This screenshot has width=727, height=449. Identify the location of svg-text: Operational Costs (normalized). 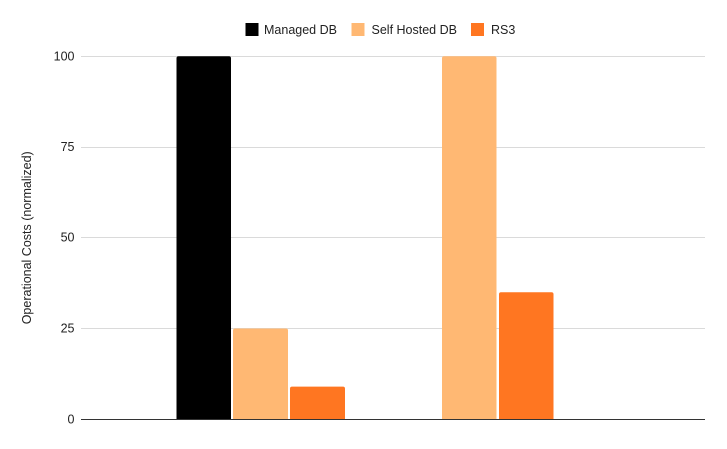
(27, 237).